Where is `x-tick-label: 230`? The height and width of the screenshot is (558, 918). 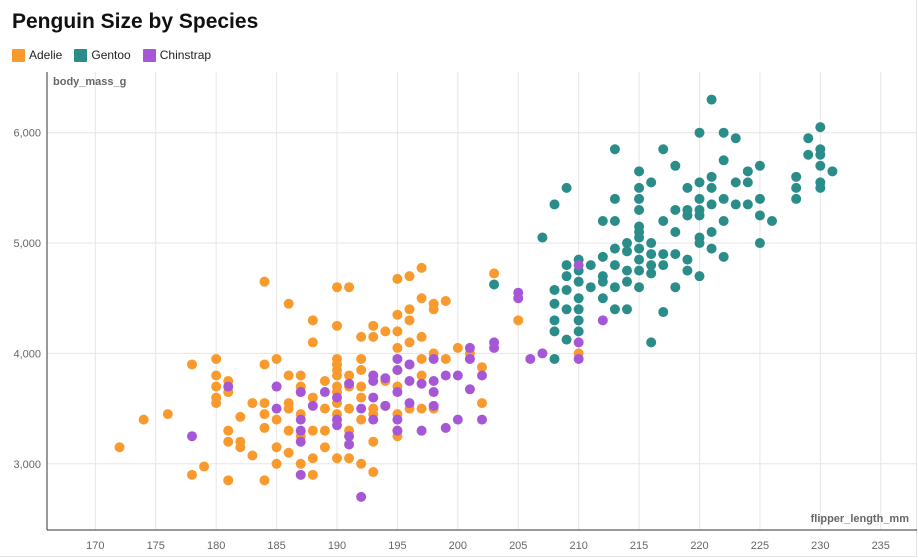 x-tick-label: 230 is located at coordinates (820, 546).